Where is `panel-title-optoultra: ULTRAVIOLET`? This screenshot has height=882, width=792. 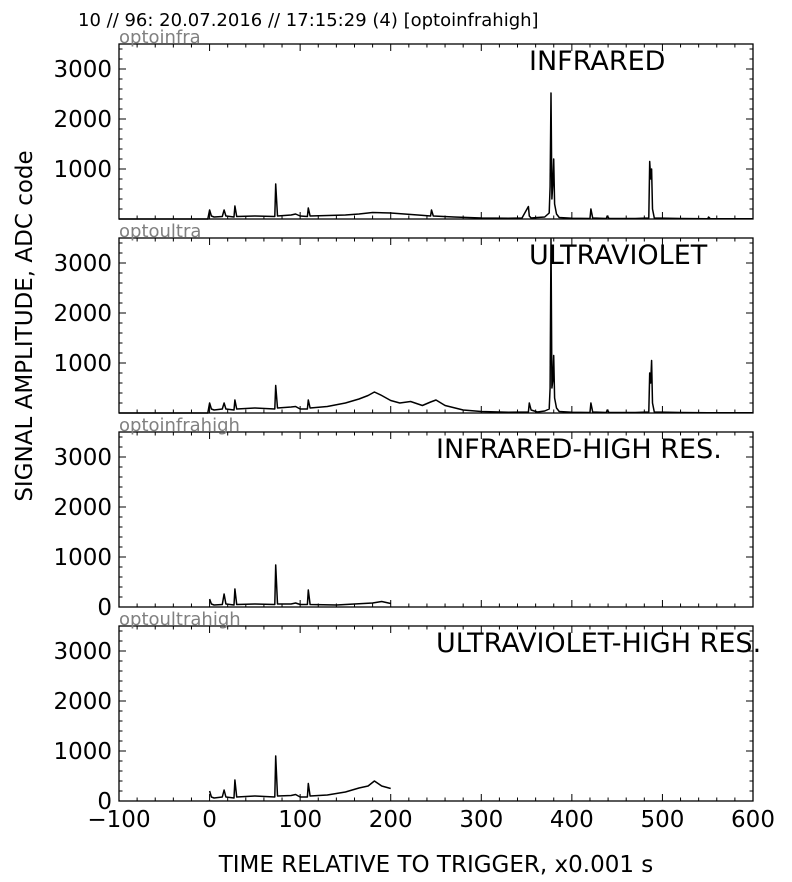
panel-title-optoultra: ULTRAVIOLET is located at coordinates (618, 255).